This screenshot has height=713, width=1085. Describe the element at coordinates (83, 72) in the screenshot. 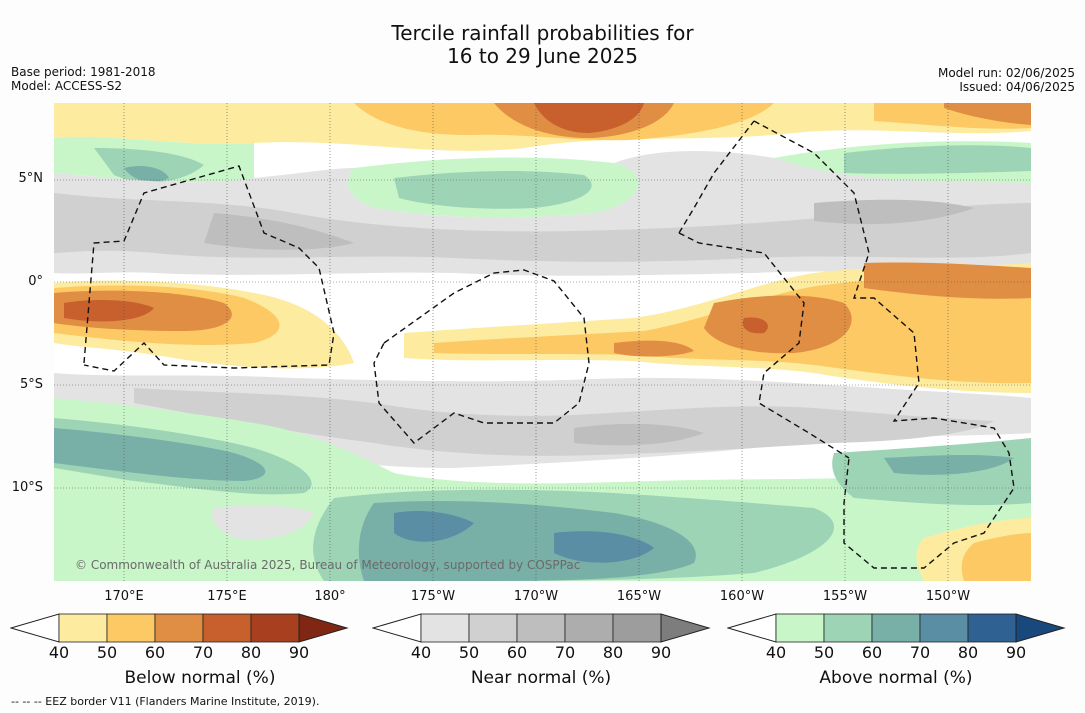

I see `base-period: Base period: 1981-2018` at that location.